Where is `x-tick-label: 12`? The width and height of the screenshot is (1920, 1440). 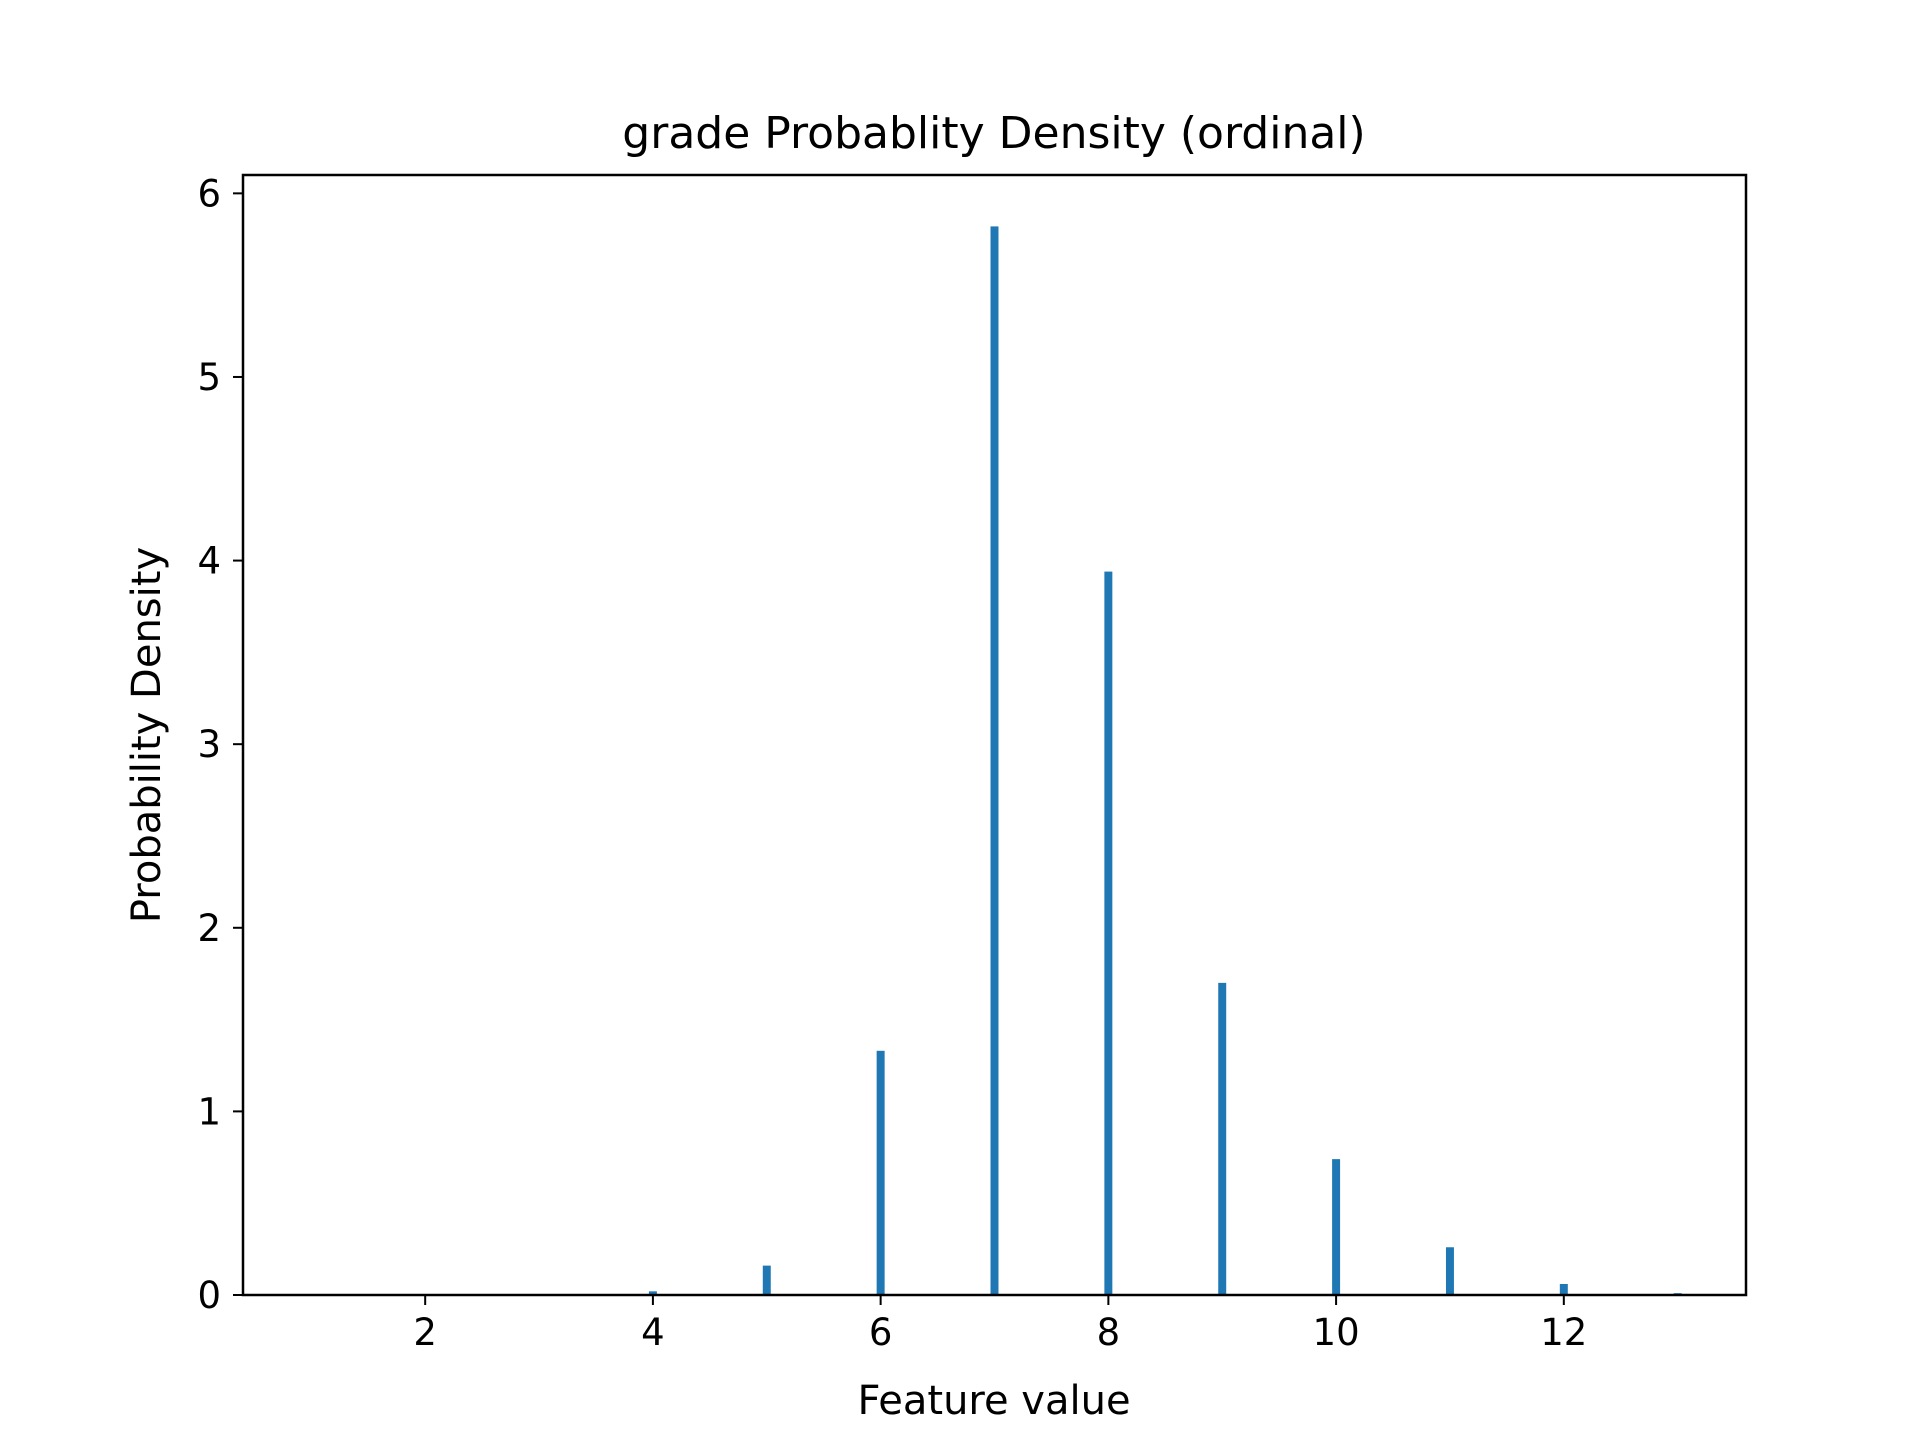
x-tick-label: 12 is located at coordinates (1563, 1332).